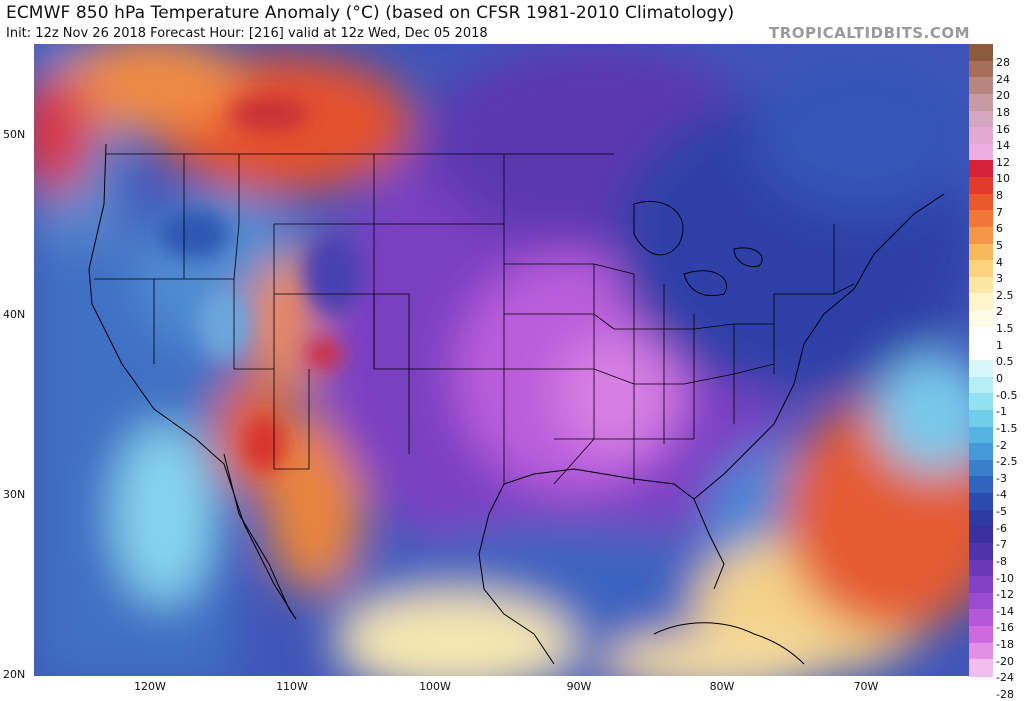 Image resolution: width=1024 pixels, height=701 pixels. I want to click on legend-value-label: -10, so click(1005, 578).